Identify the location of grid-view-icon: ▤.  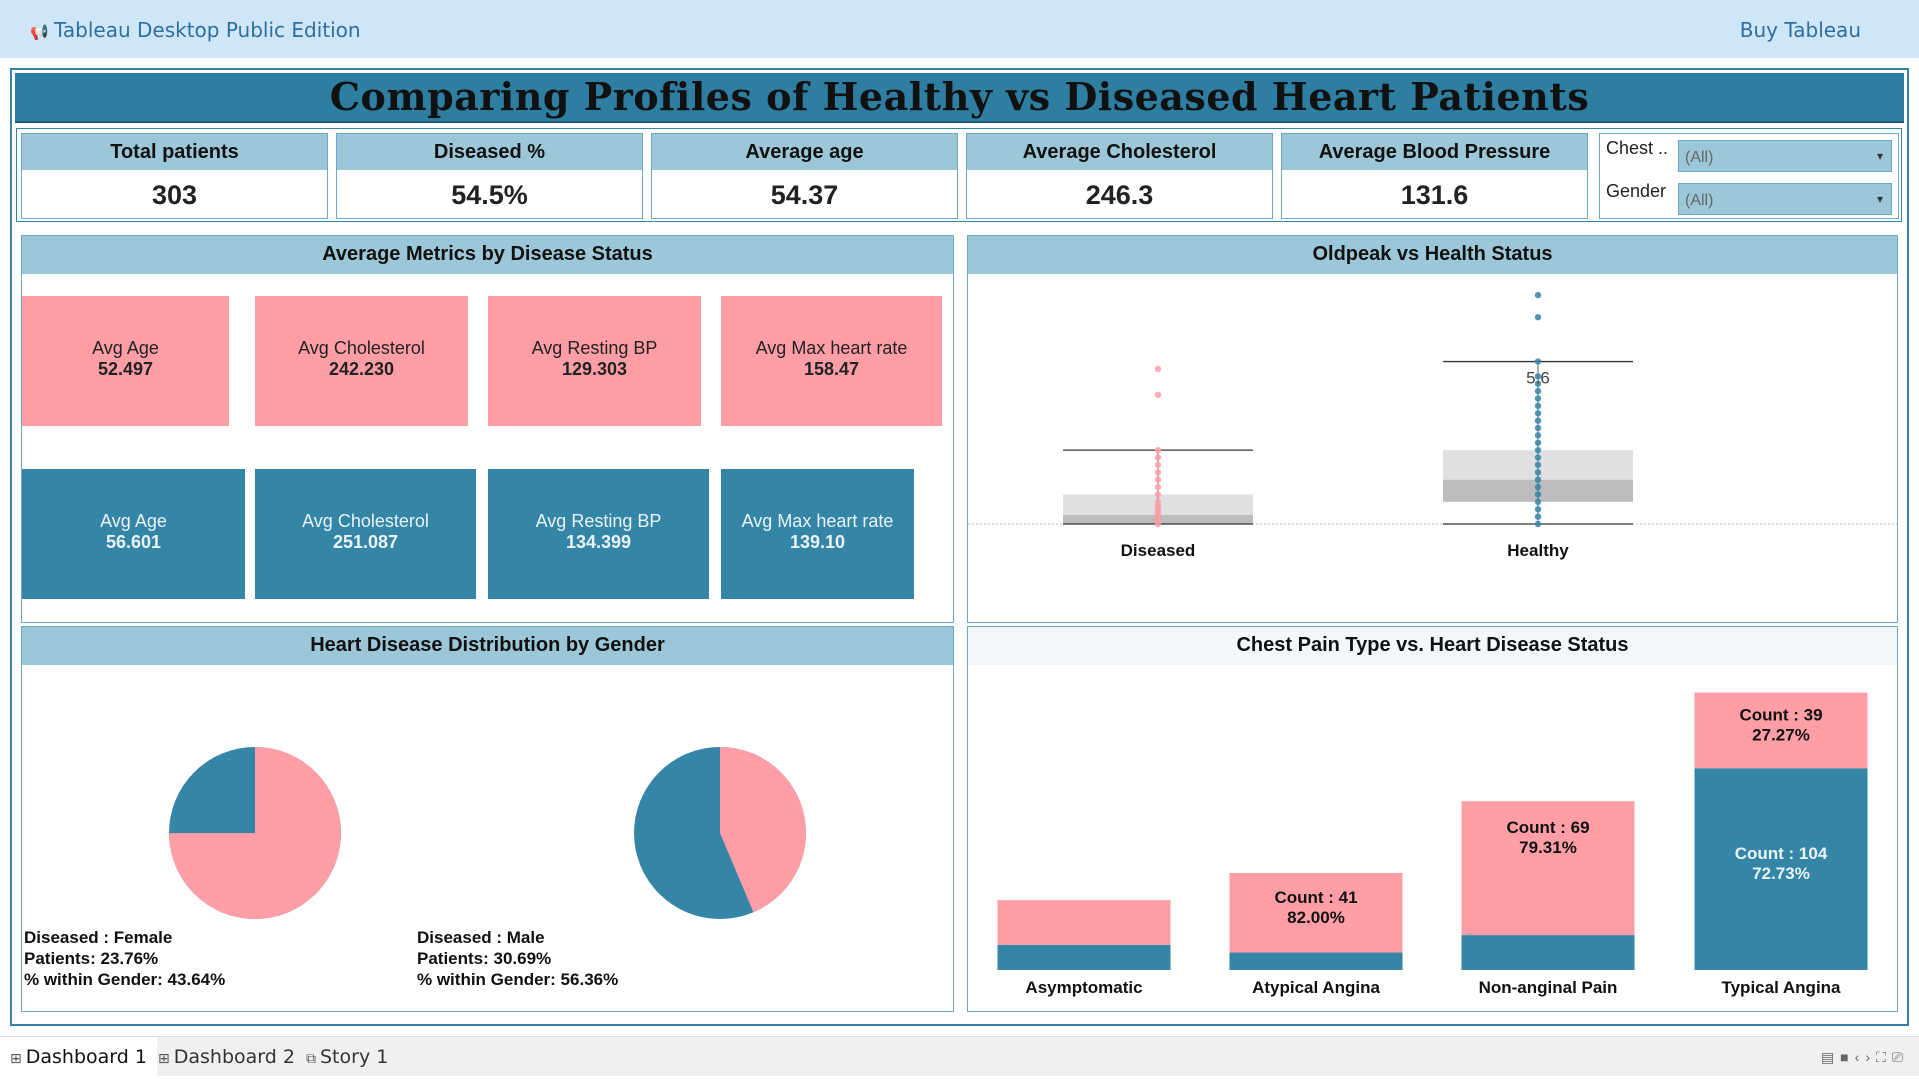
(1830, 1057).